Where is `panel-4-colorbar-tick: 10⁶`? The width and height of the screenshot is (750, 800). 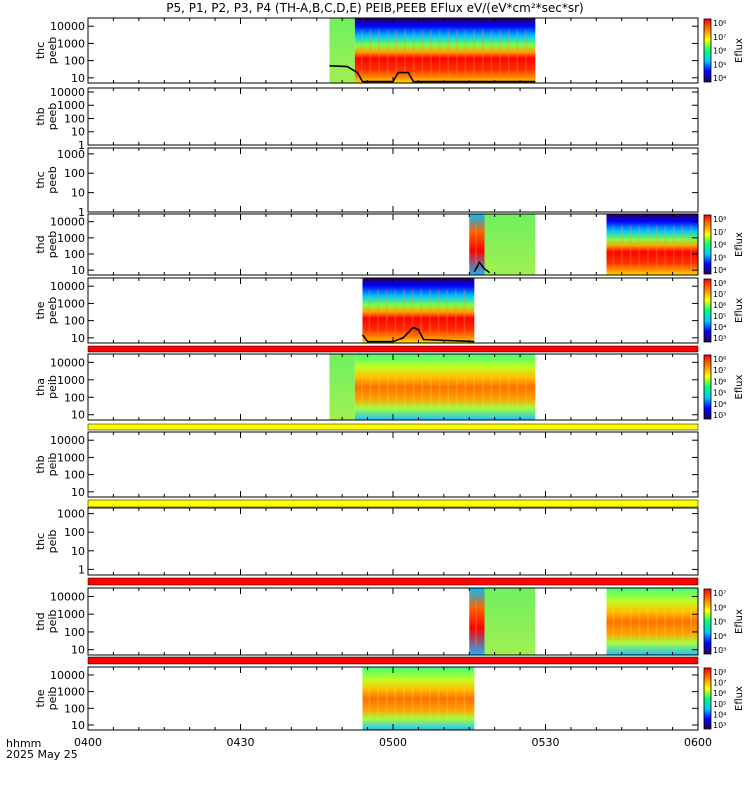
panel-4-colorbar-tick: 10⁶ is located at coordinates (719, 245).